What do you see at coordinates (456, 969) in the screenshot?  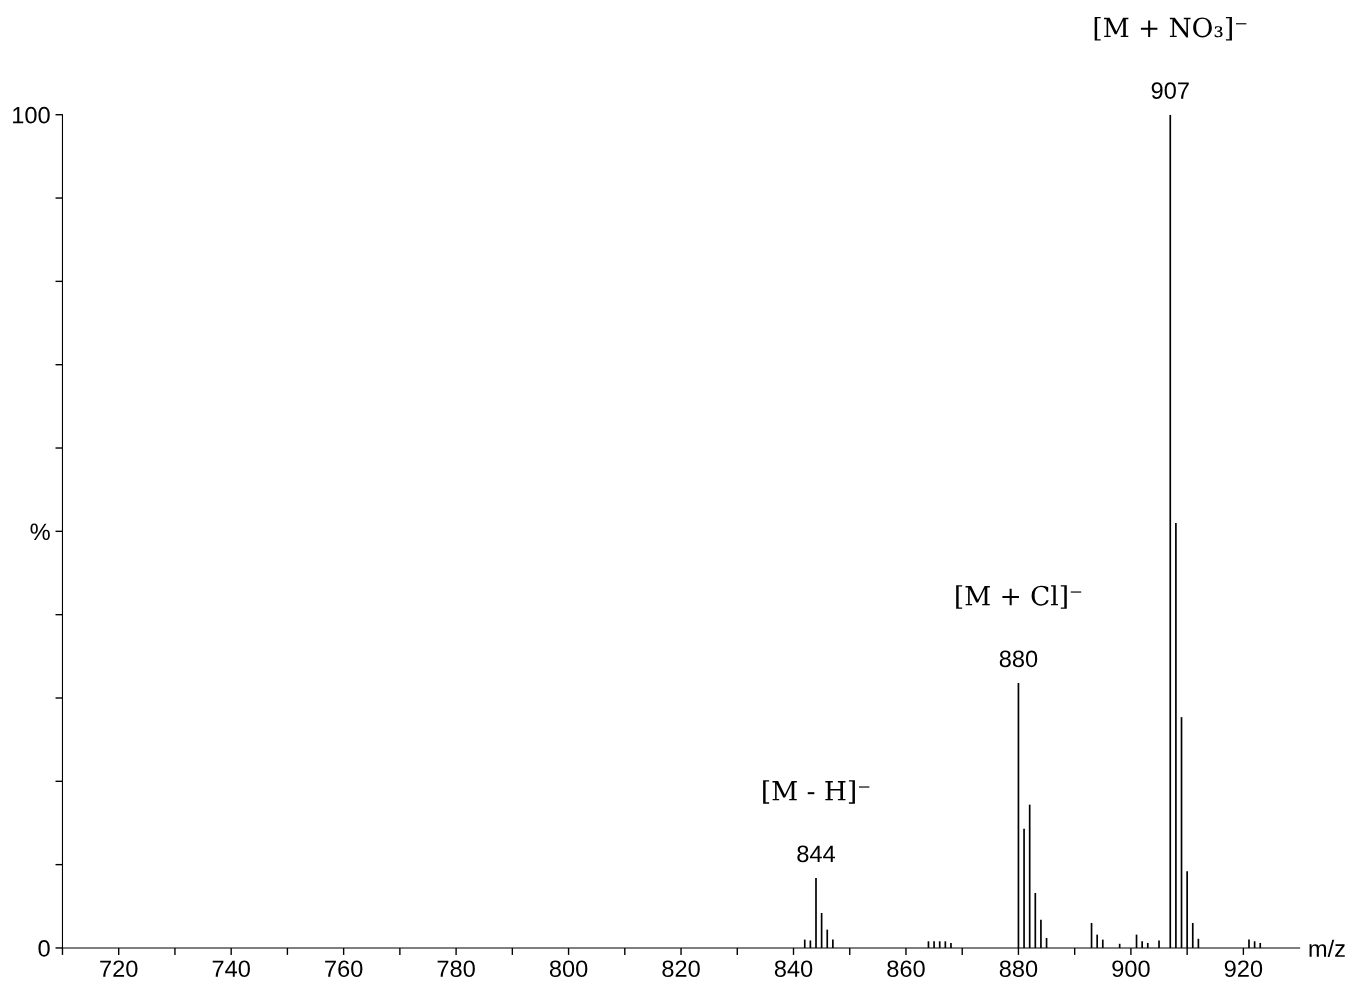 I see `x-tick-label: 780` at bounding box center [456, 969].